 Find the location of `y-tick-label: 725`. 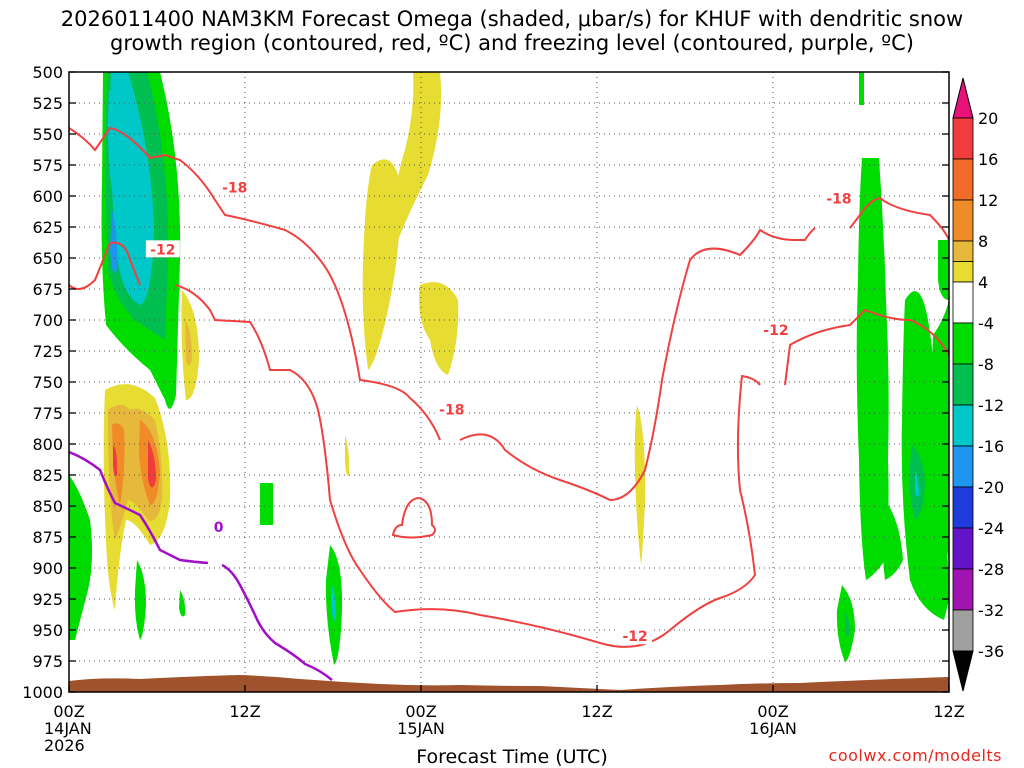

y-tick-label: 725 is located at coordinates (47, 351).